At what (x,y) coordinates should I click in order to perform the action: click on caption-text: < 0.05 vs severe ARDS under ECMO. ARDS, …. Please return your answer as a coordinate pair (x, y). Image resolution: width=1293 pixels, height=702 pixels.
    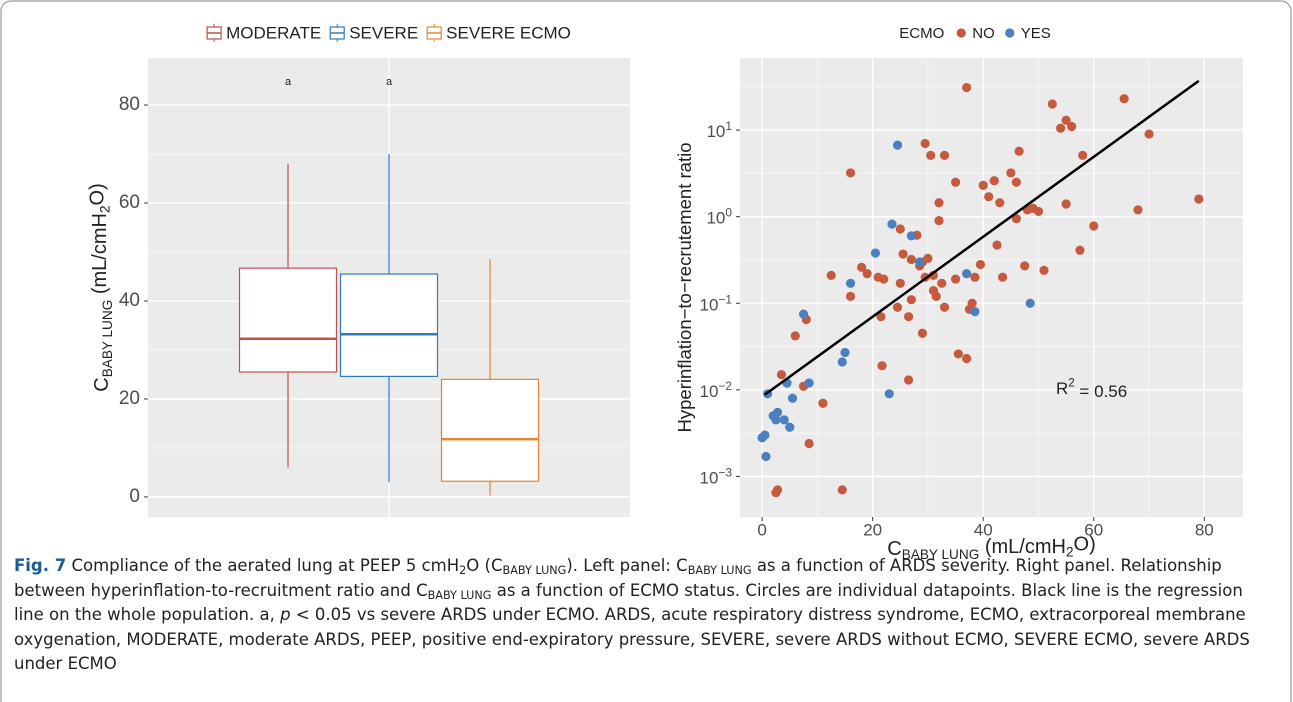
    Looking at the image, I should click on (632, 639).